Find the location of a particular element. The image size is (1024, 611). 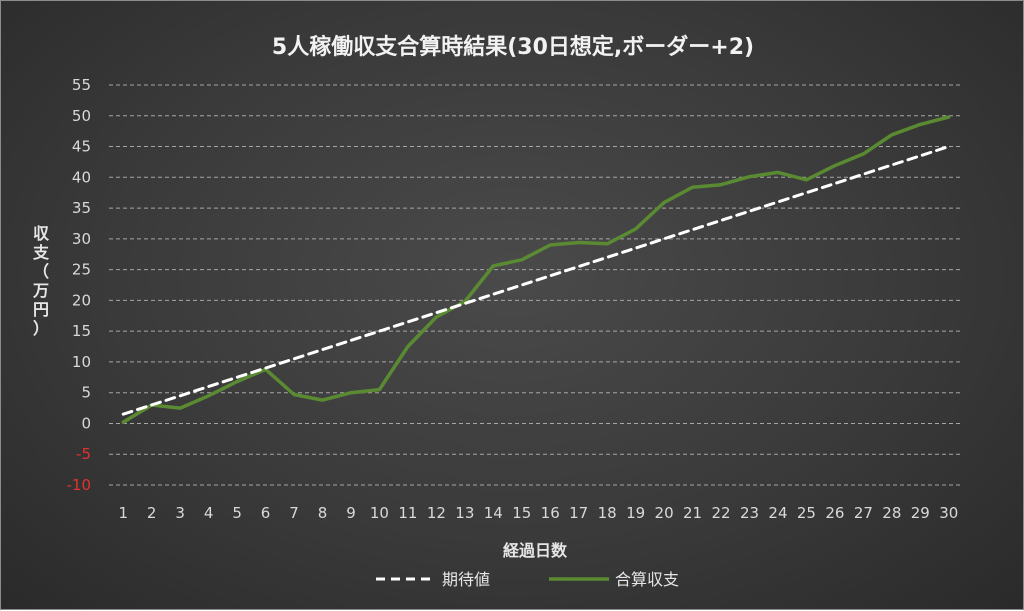

x-tick-label: 23 is located at coordinates (749, 513).